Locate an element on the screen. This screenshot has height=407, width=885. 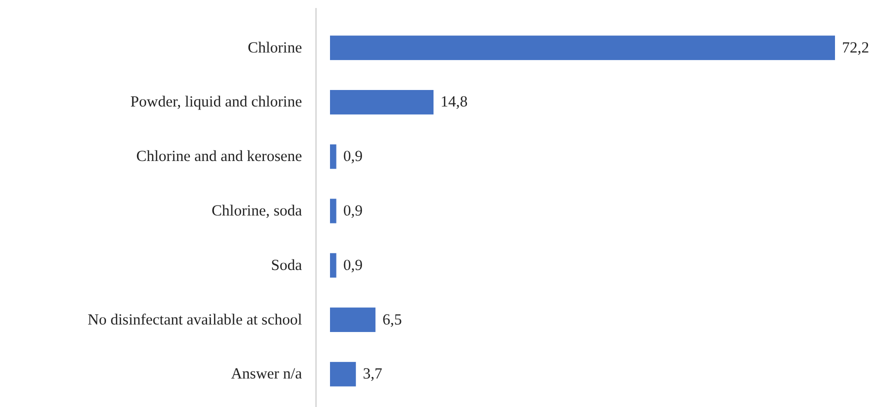
y-tick-label: Powder, liquid and chlorine is located at coordinates (216, 102).